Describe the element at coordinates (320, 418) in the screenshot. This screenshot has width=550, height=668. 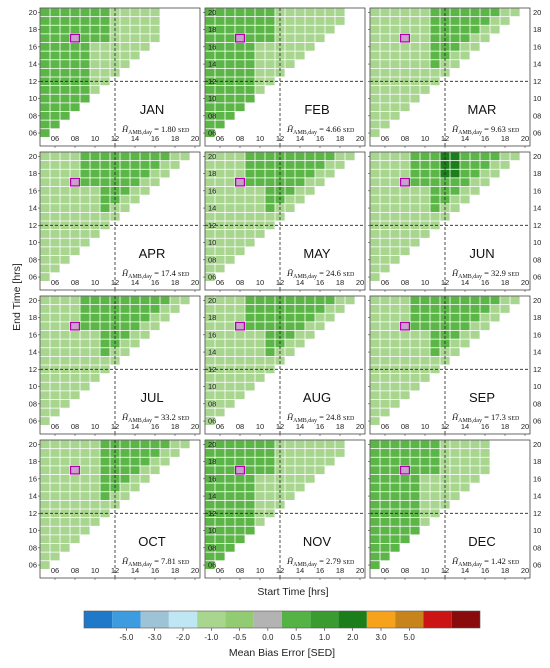
I see `daily-exposure-note: H̄AMB,day = 24.8 SED` at that location.